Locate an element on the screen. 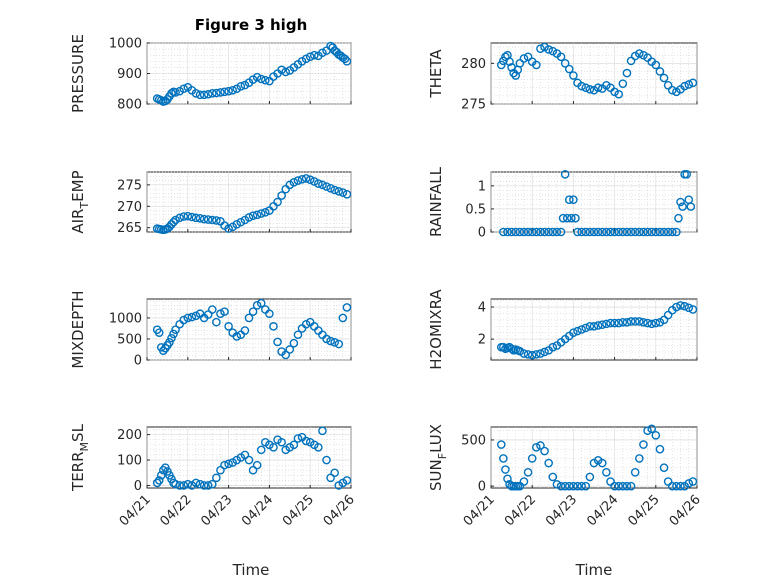 This screenshot has height=583, width=778. y-tick-label: 0 is located at coordinates (138, 361).